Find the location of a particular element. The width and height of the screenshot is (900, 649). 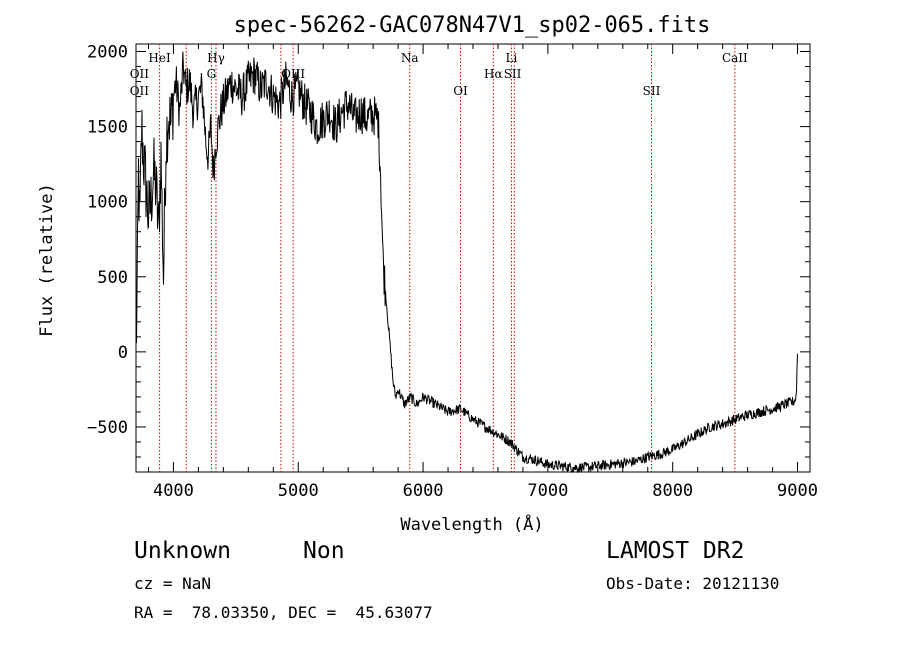

spectral-line-label-3: Hγ is located at coordinates (216, 58).